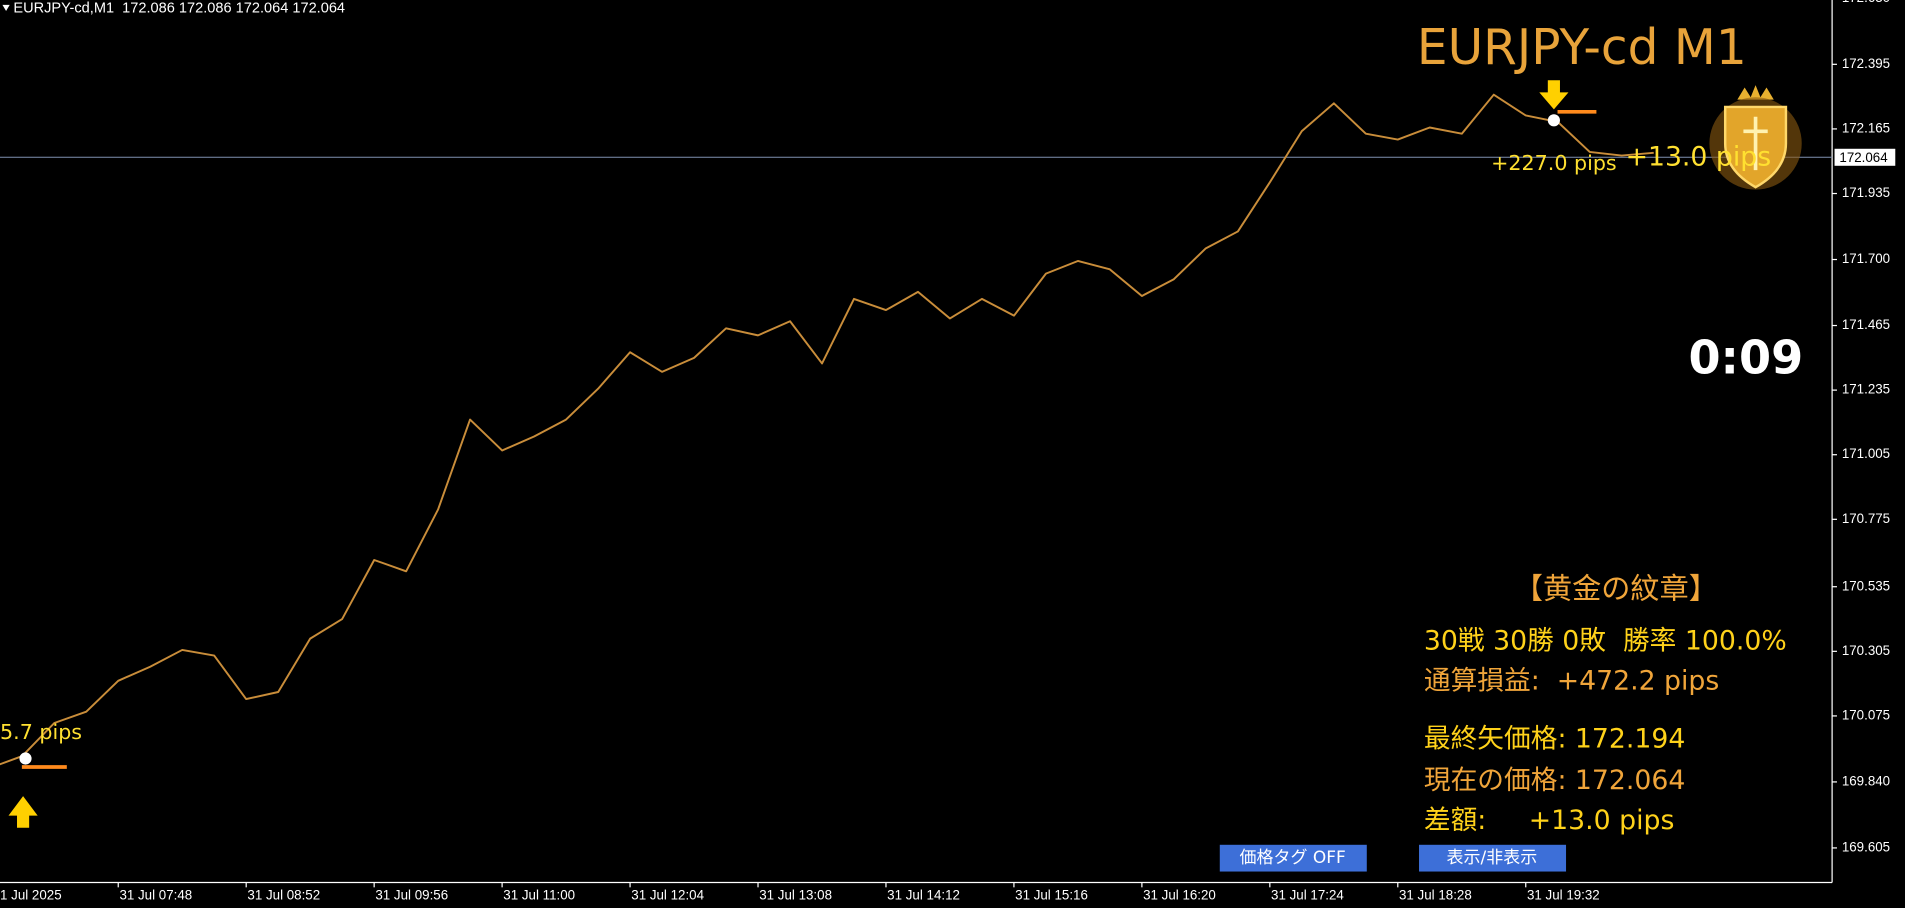 This screenshot has height=908, width=1905. What do you see at coordinates (1866, 127) in the screenshot?
I see `y-tick-label: 172.165` at bounding box center [1866, 127].